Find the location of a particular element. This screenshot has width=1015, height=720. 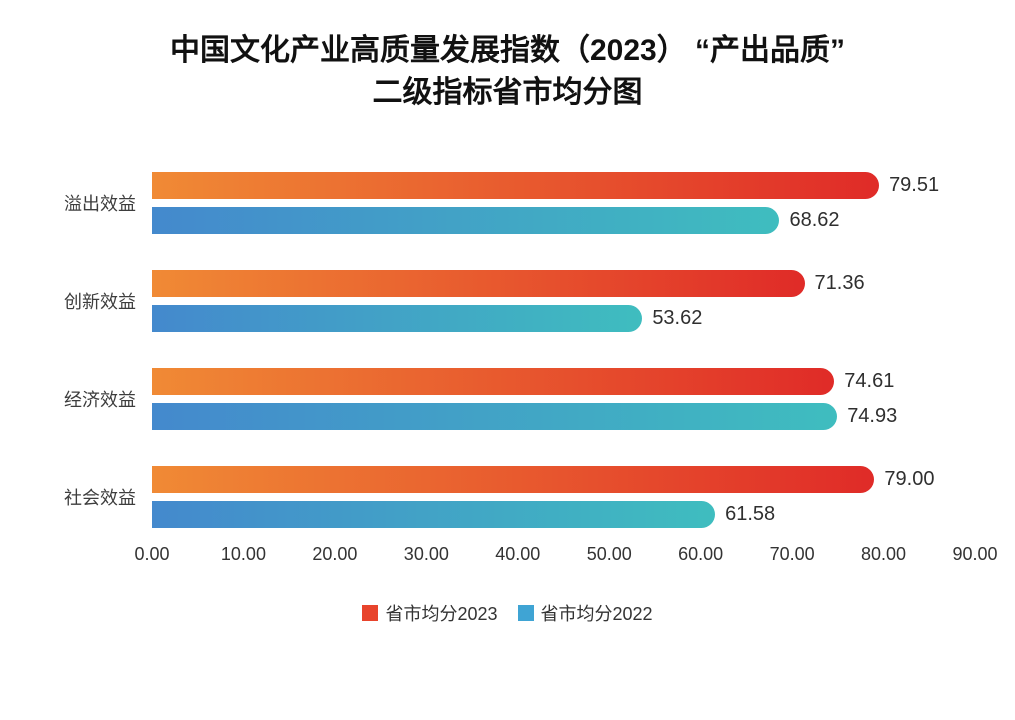

x-tick-label: 30.00 is located at coordinates (426, 554).